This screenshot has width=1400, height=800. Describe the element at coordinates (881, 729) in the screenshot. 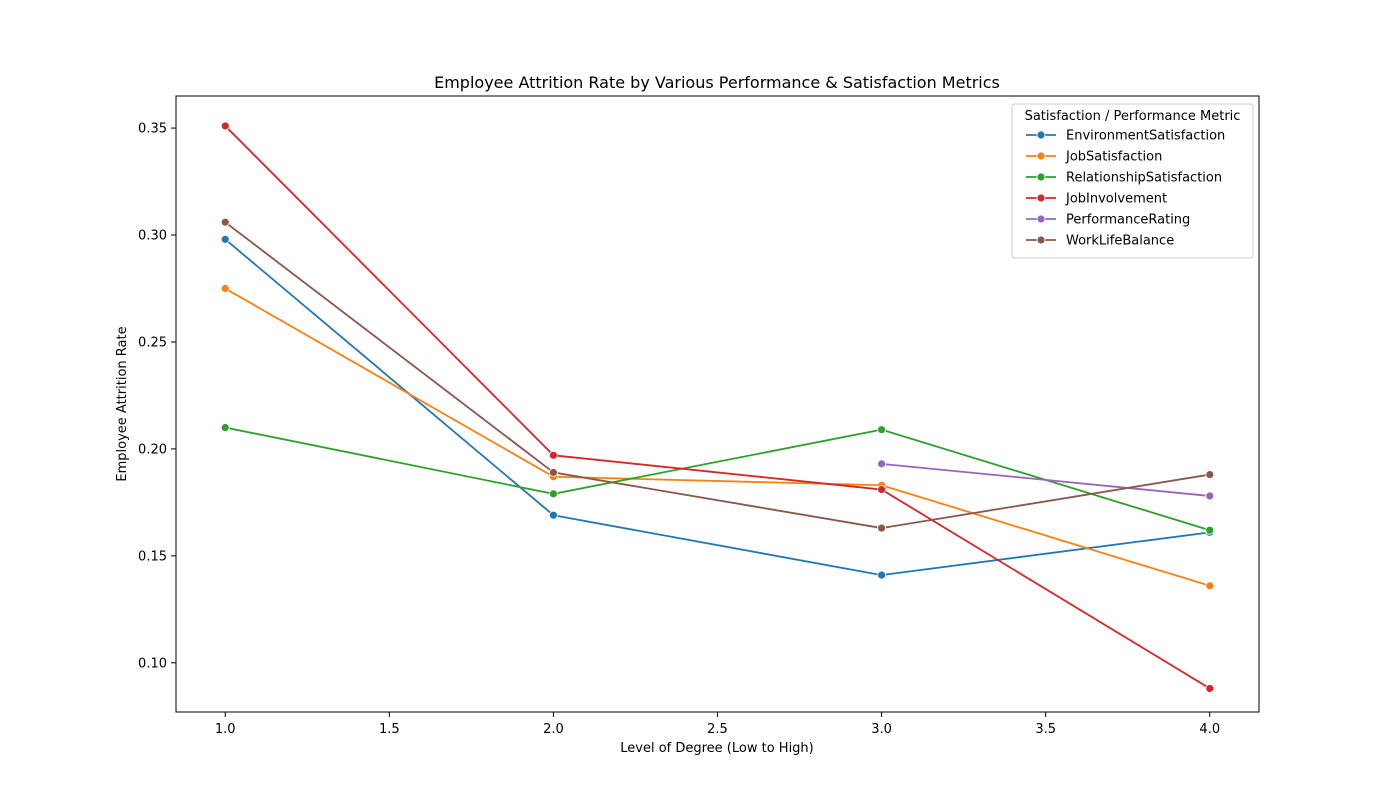

I see `x-tick-label: 3.0` at that location.